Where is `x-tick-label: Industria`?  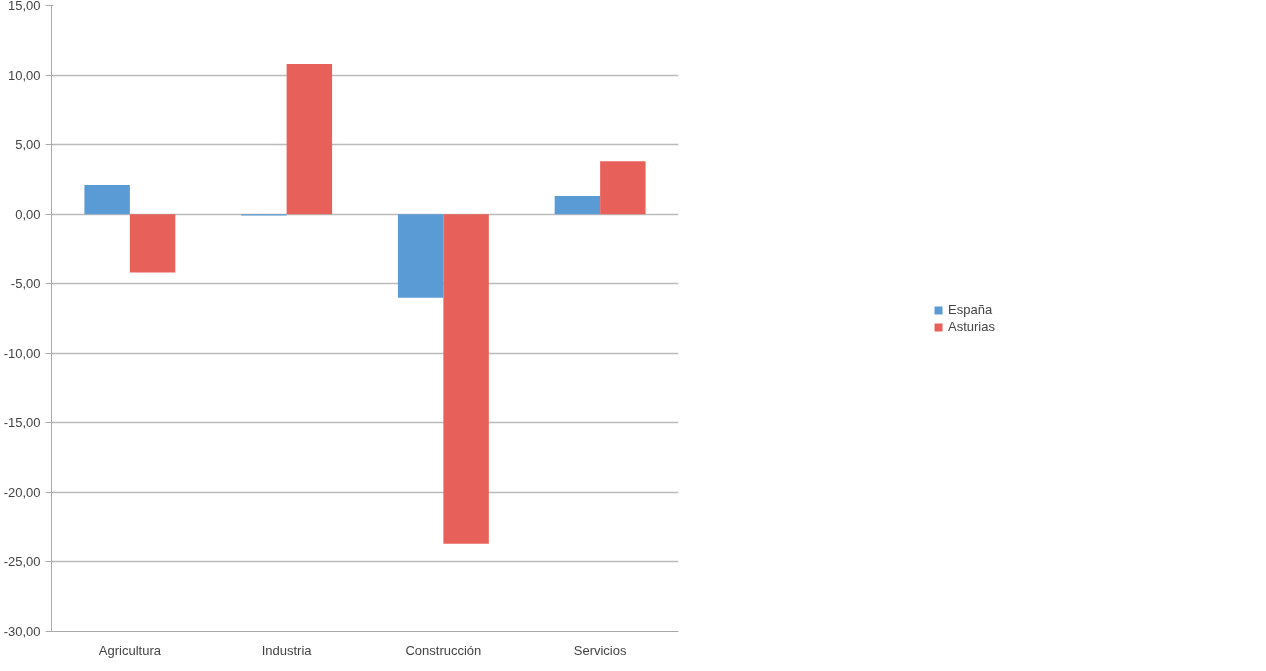
x-tick-label: Industria is located at coordinates (287, 650).